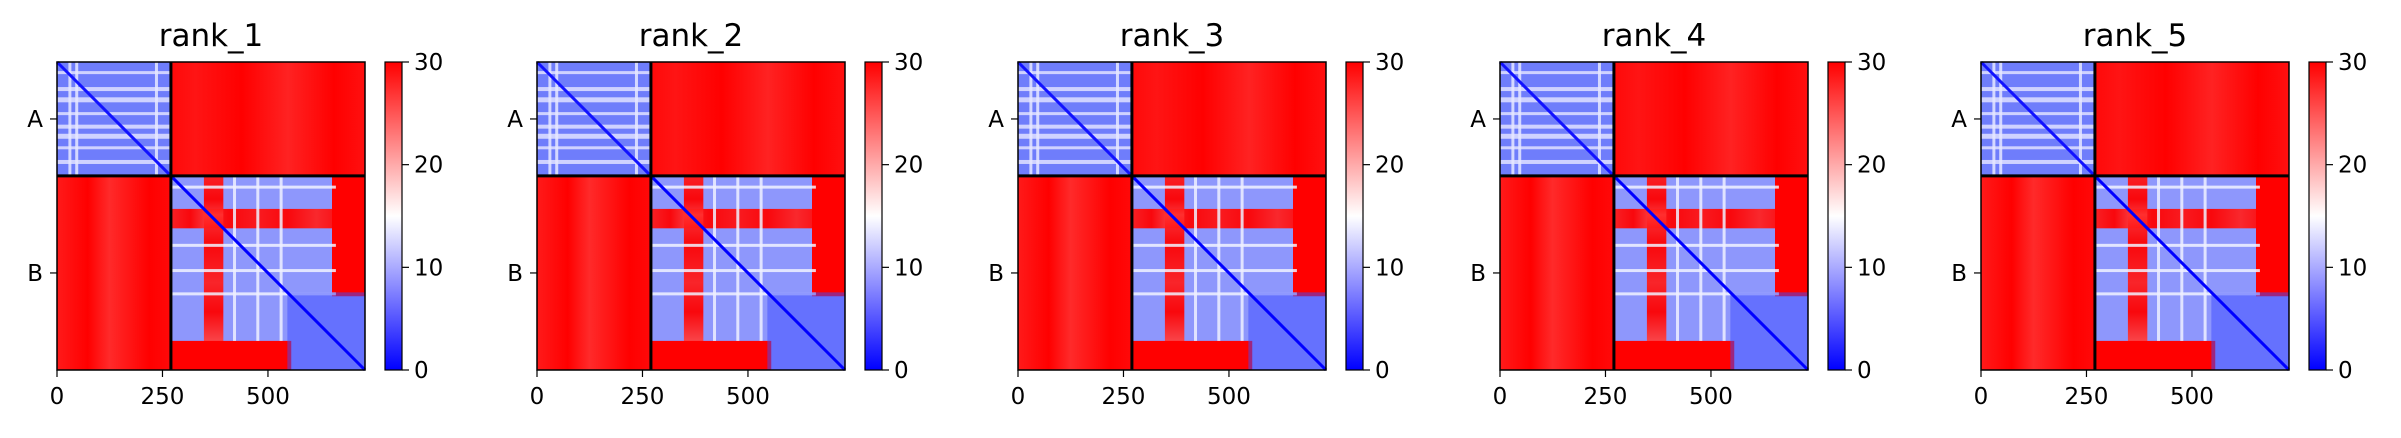  I want to click on panel-title: rank_4, so click(1654, 36).